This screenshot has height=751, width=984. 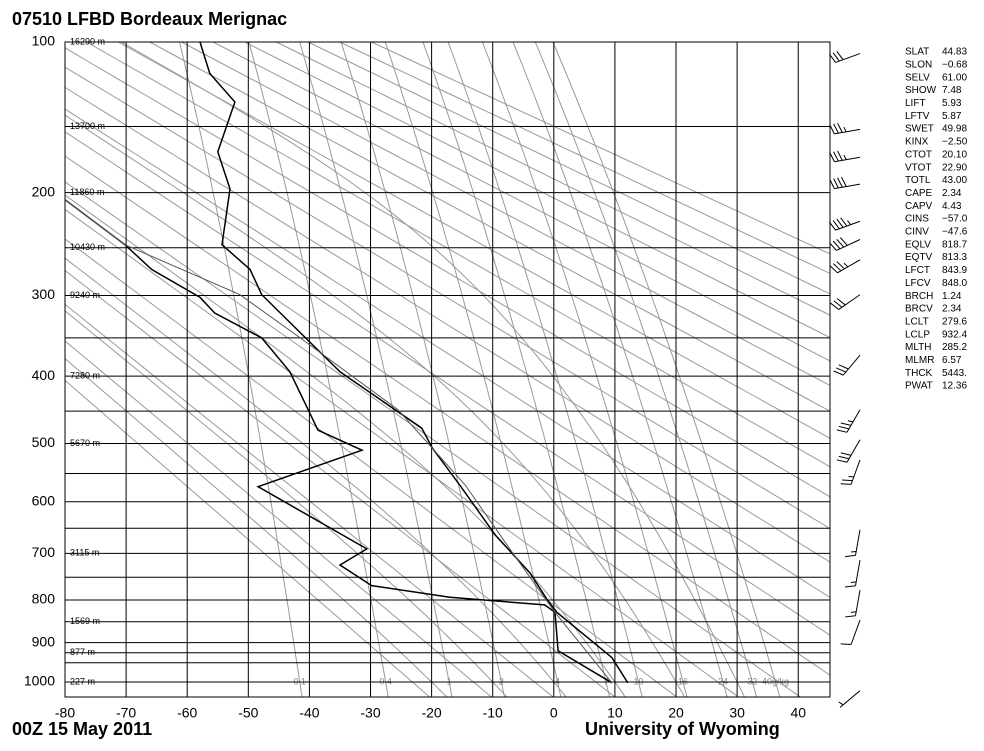 I want to click on stat-value: 1.24, so click(x=952, y=296).